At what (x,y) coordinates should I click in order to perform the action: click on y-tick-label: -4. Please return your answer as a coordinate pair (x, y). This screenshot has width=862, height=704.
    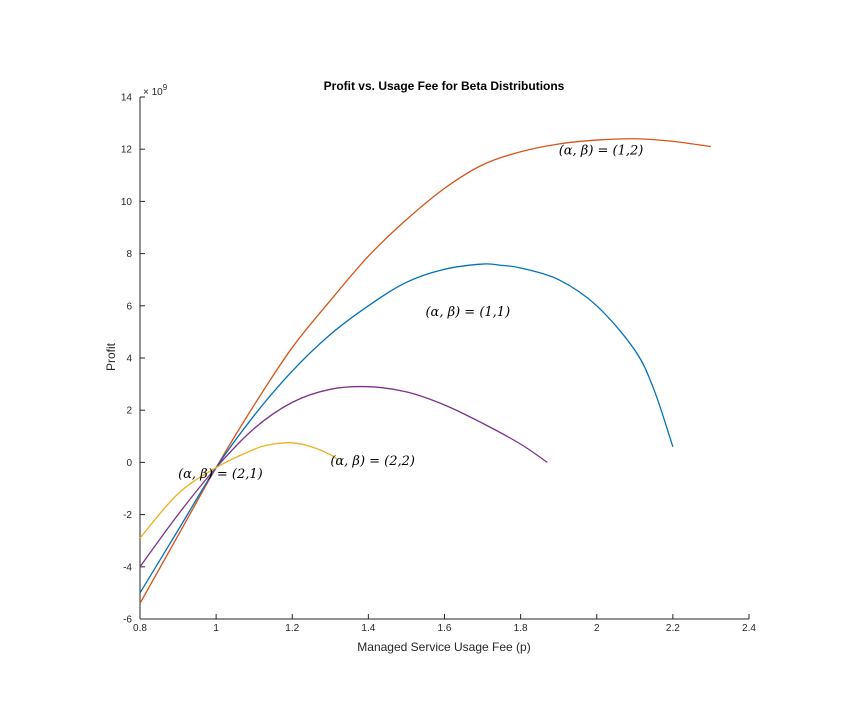
    Looking at the image, I should click on (127, 567).